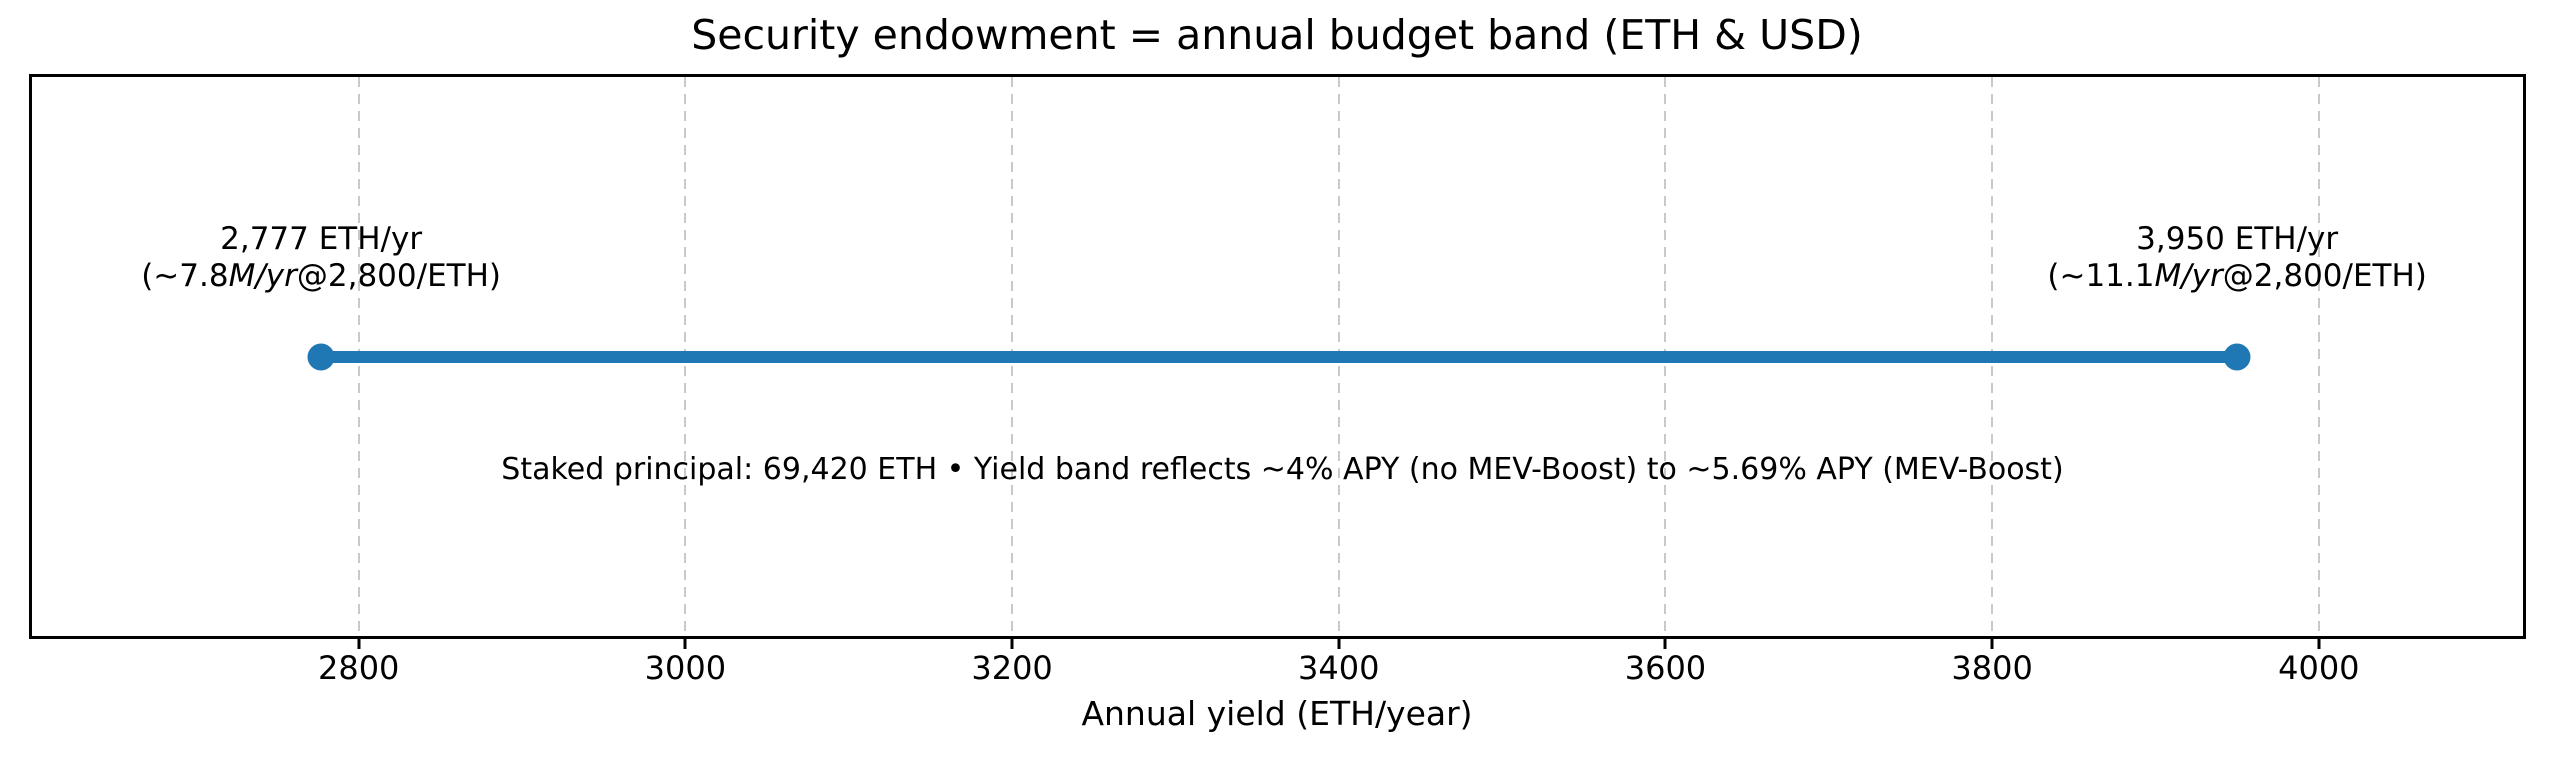 The image size is (2550, 759). What do you see at coordinates (2237, 276) in the screenshot?
I see `endpoint-usd-per-year: (~11.1M/yr@2,800/ETH)` at bounding box center [2237, 276].